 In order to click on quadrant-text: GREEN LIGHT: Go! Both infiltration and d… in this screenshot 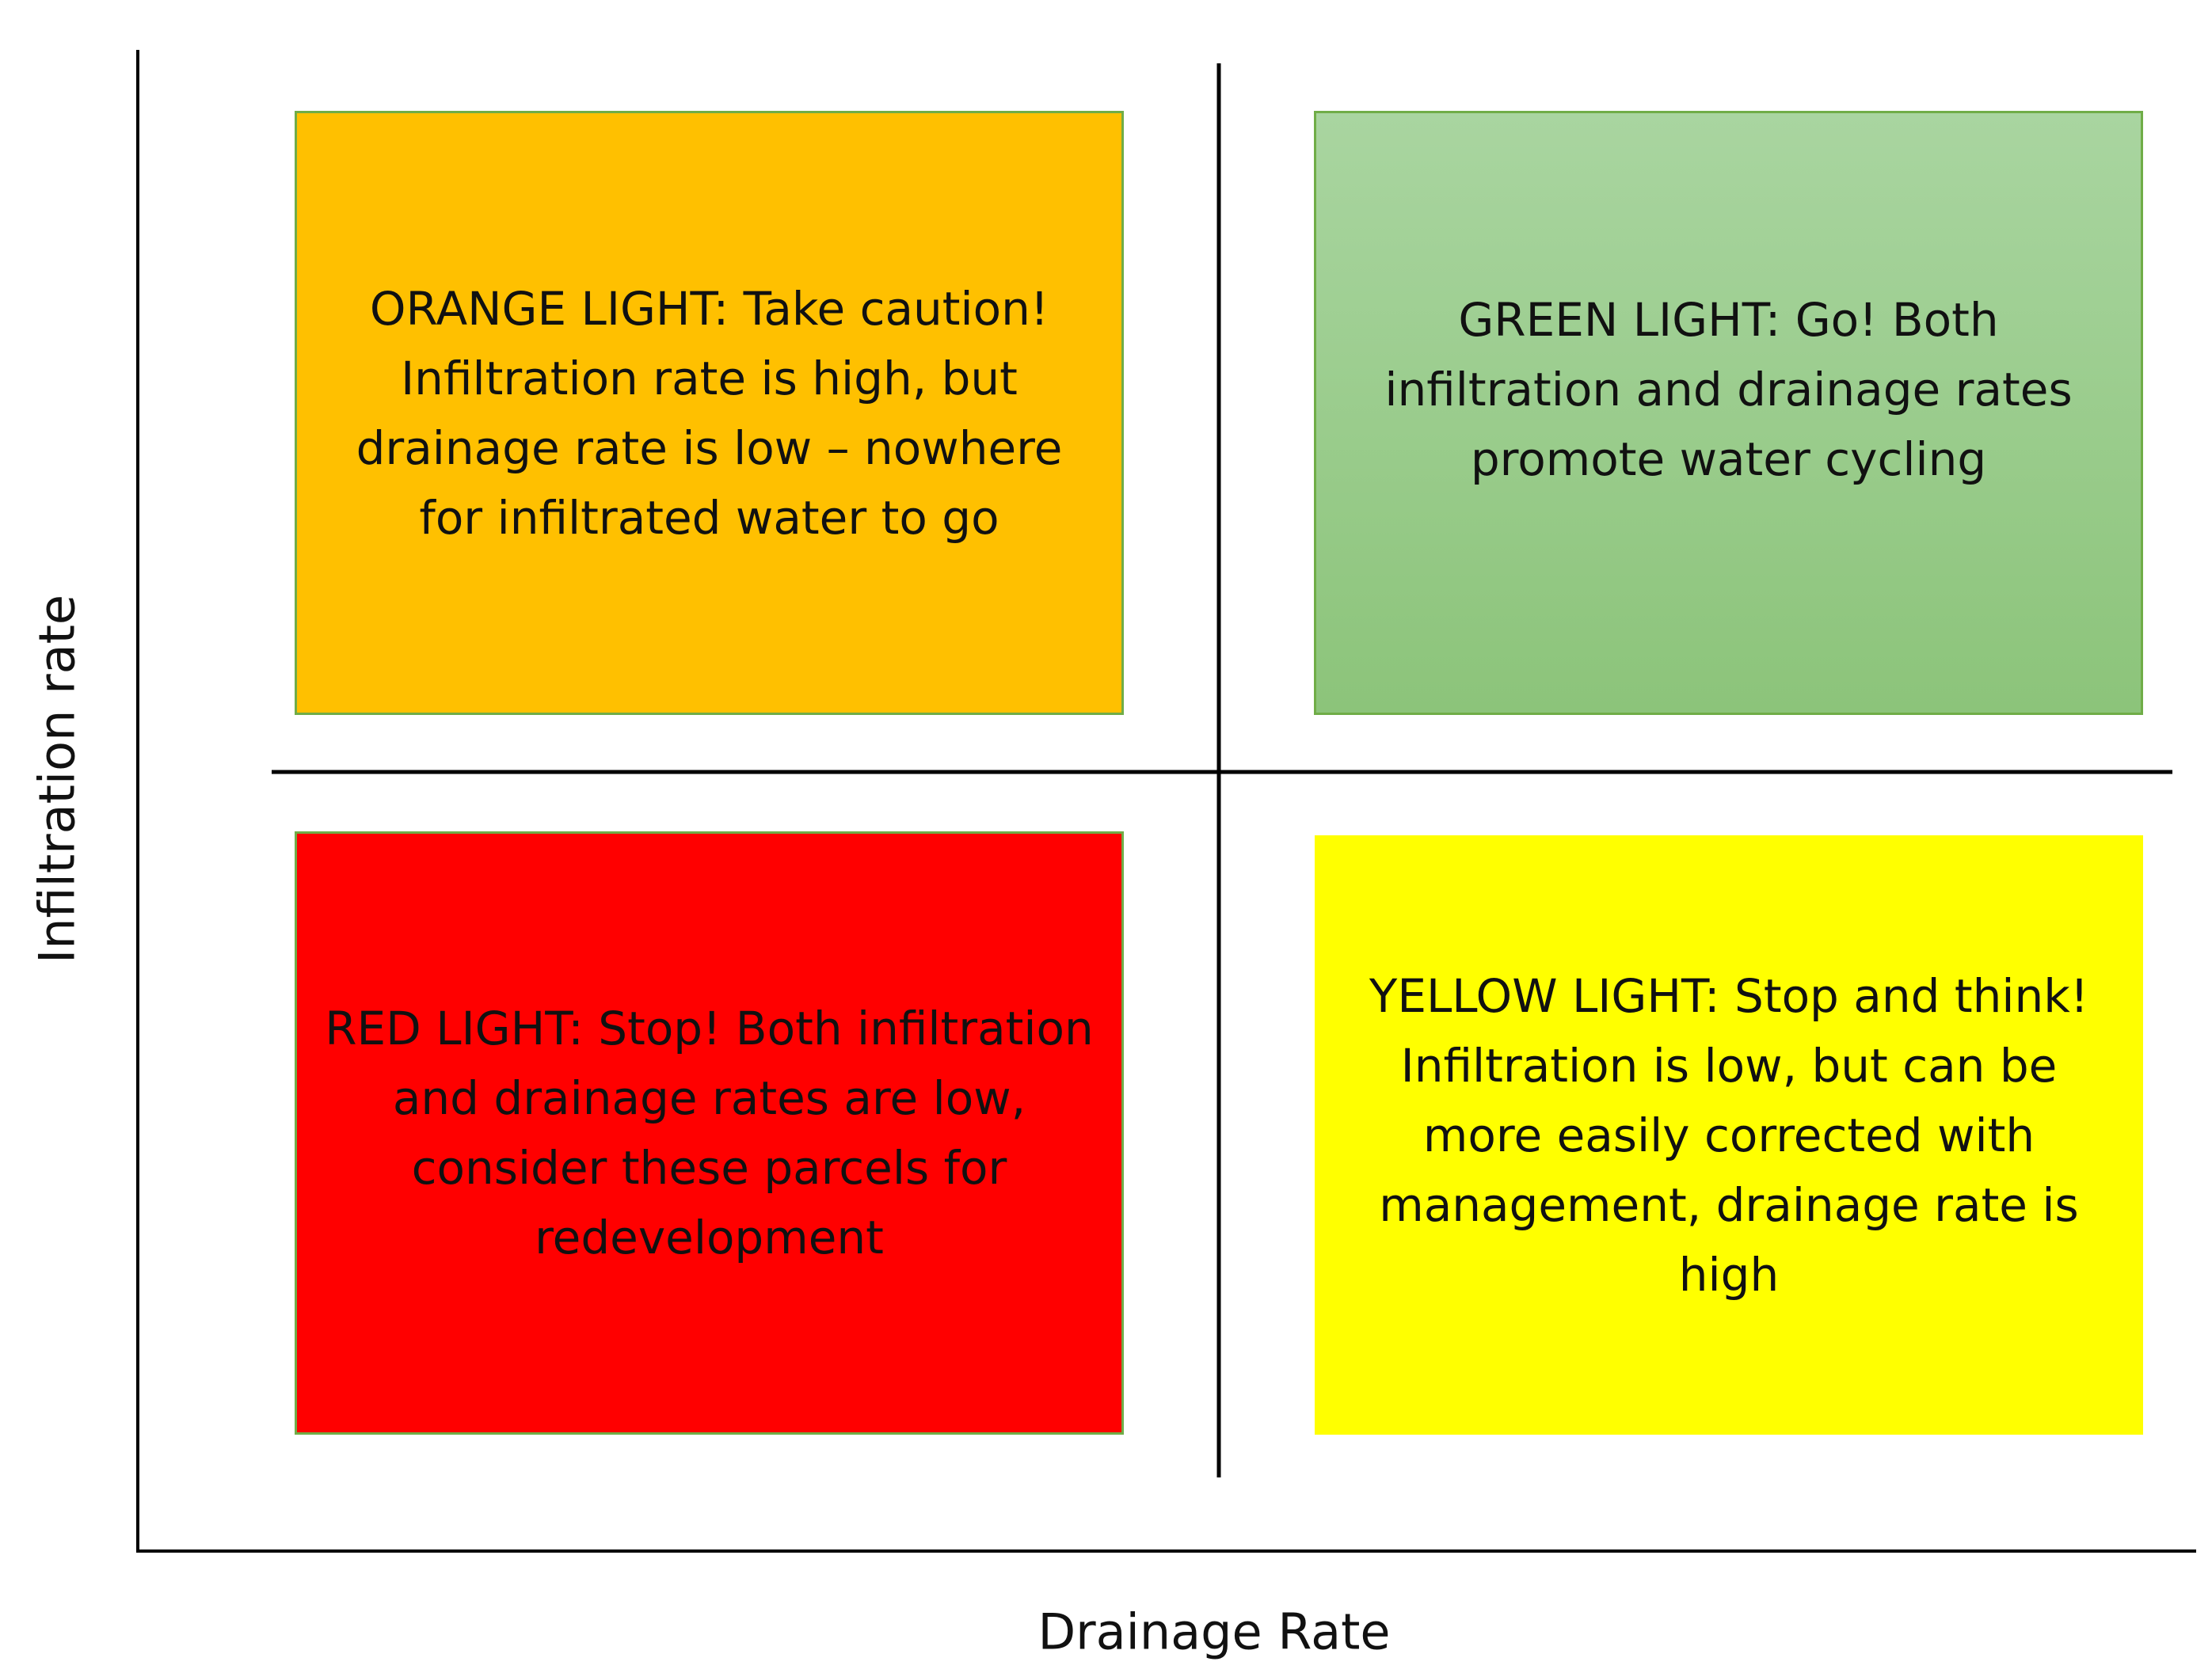, I will do `click(1728, 389)`.